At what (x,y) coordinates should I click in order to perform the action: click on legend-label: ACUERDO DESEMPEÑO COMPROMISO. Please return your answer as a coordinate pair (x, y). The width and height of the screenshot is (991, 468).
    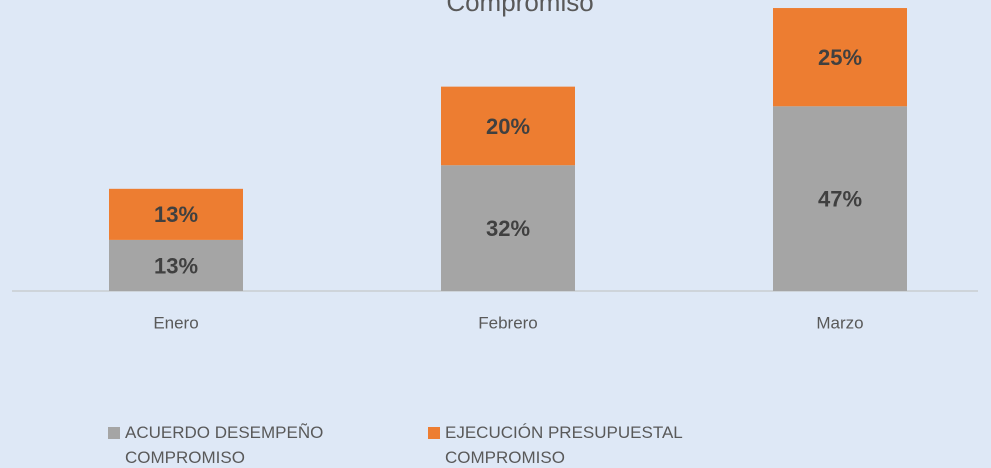
    Looking at the image, I should click on (224, 445).